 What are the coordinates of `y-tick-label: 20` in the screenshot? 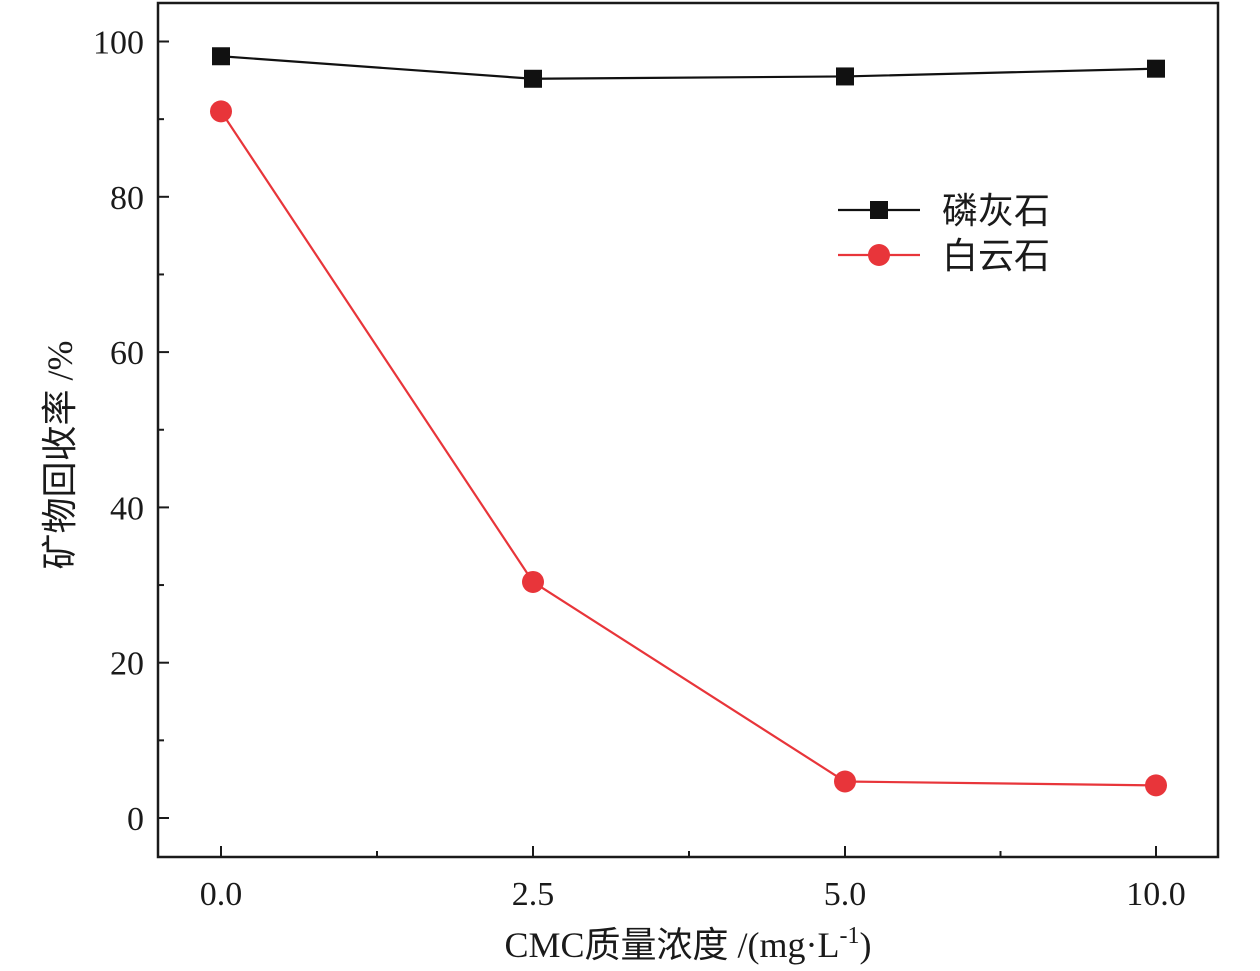 It's located at (127, 664).